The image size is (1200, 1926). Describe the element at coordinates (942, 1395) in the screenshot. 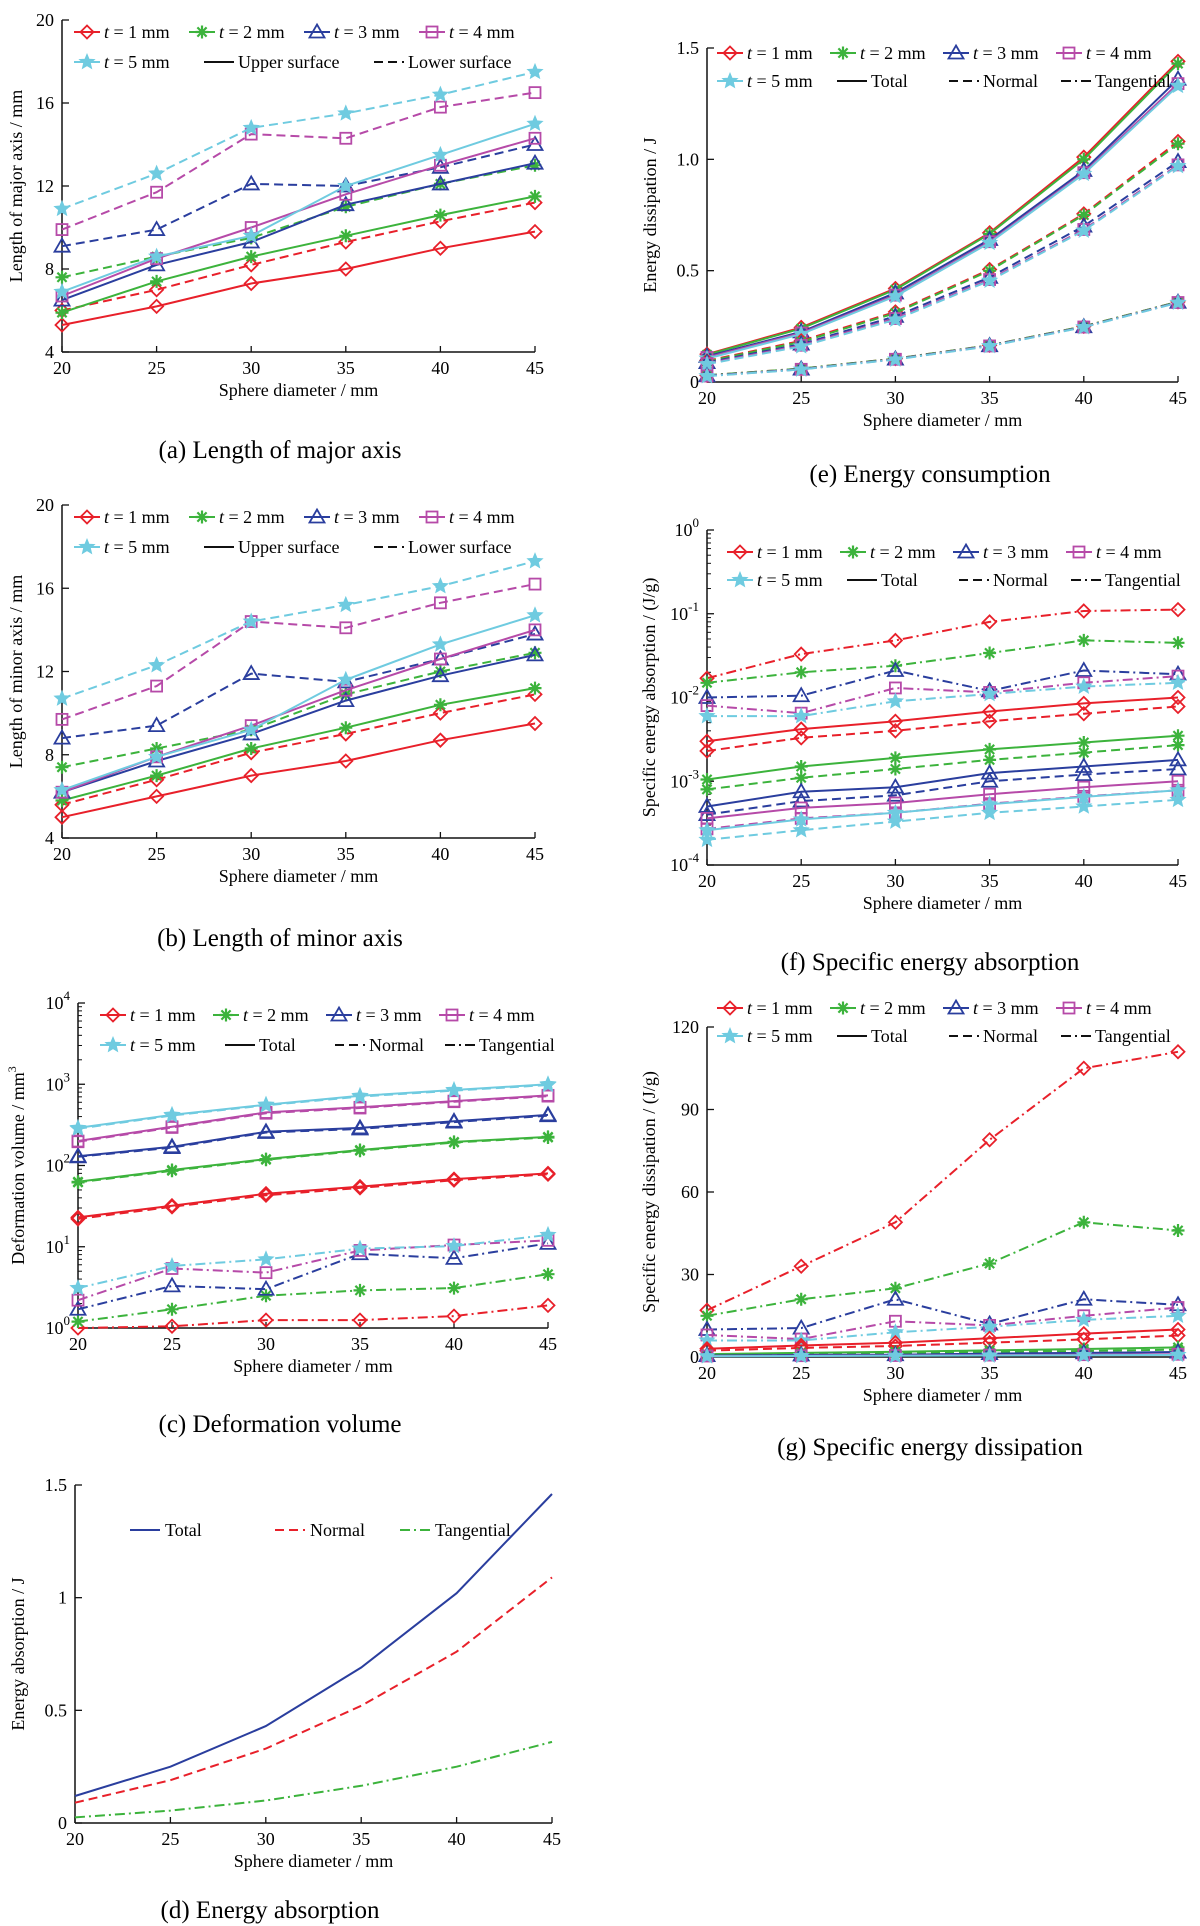

I see `x-axis-label: Sphere diameter / mm` at that location.